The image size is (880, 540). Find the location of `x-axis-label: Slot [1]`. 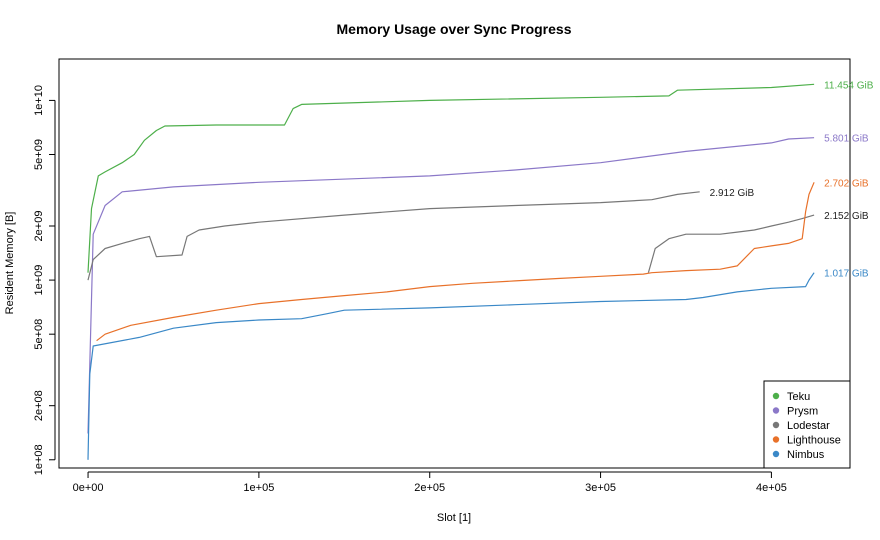

x-axis-label: Slot [1] is located at coordinates (454, 518).